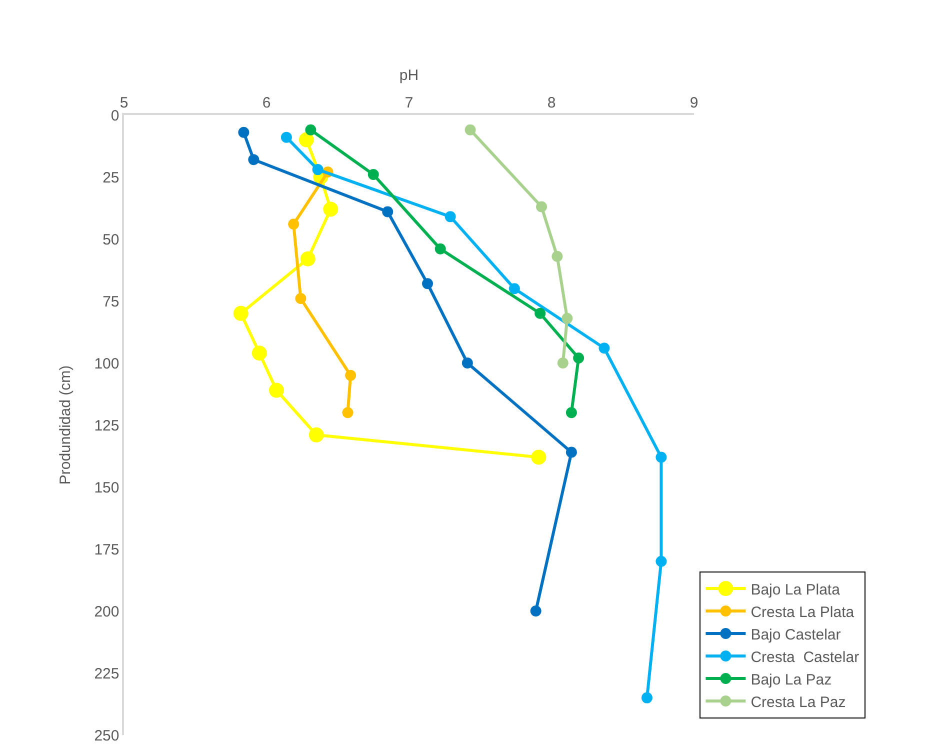  I want to click on x-tick-label: 9, so click(694, 103).